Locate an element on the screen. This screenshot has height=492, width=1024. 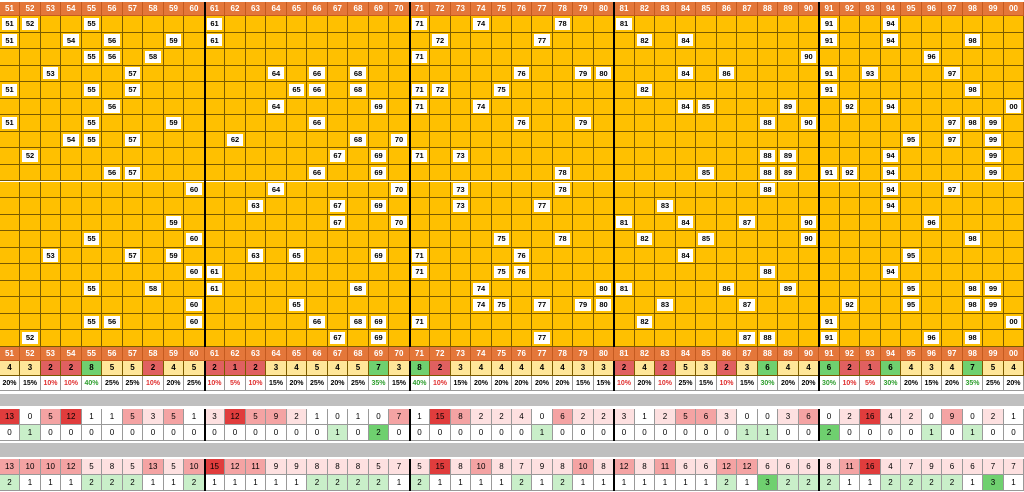
header-cell: 85 is located at coordinates (706, 9).